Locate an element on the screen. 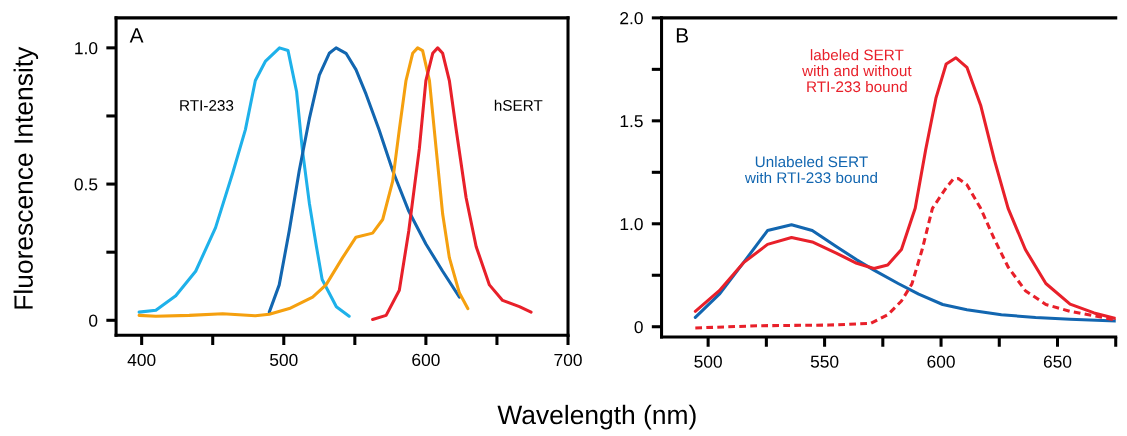  y-tick-label: 1.5 is located at coordinates (631, 121).